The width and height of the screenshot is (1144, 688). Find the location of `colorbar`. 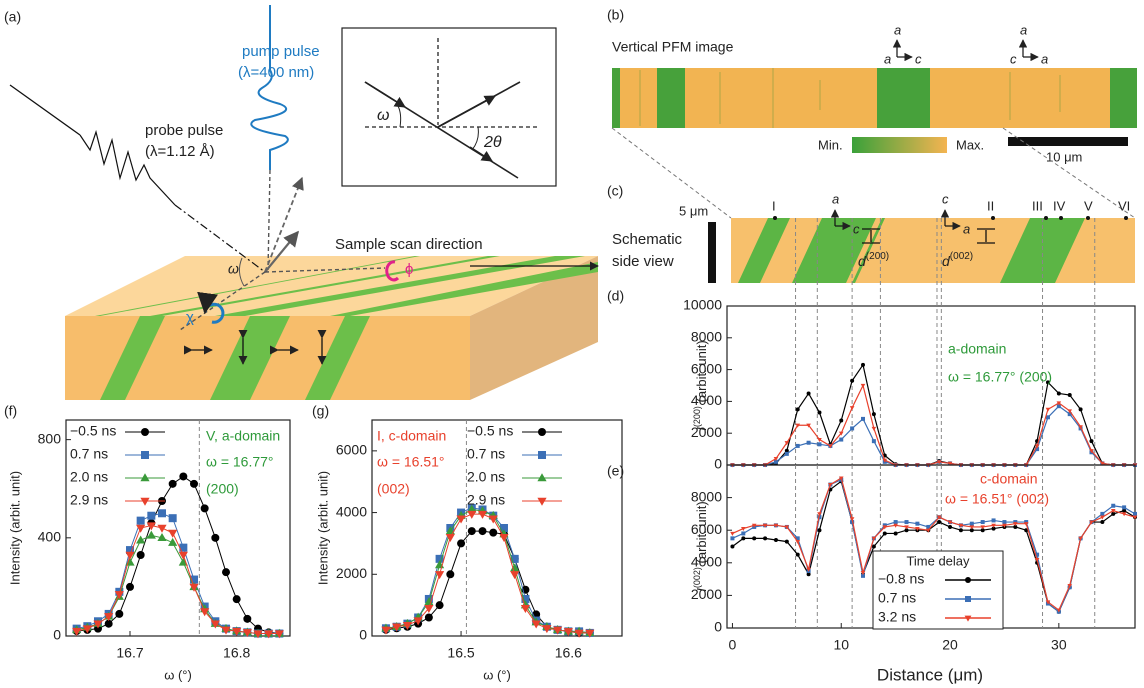

colorbar is located at coordinates (899, 145).